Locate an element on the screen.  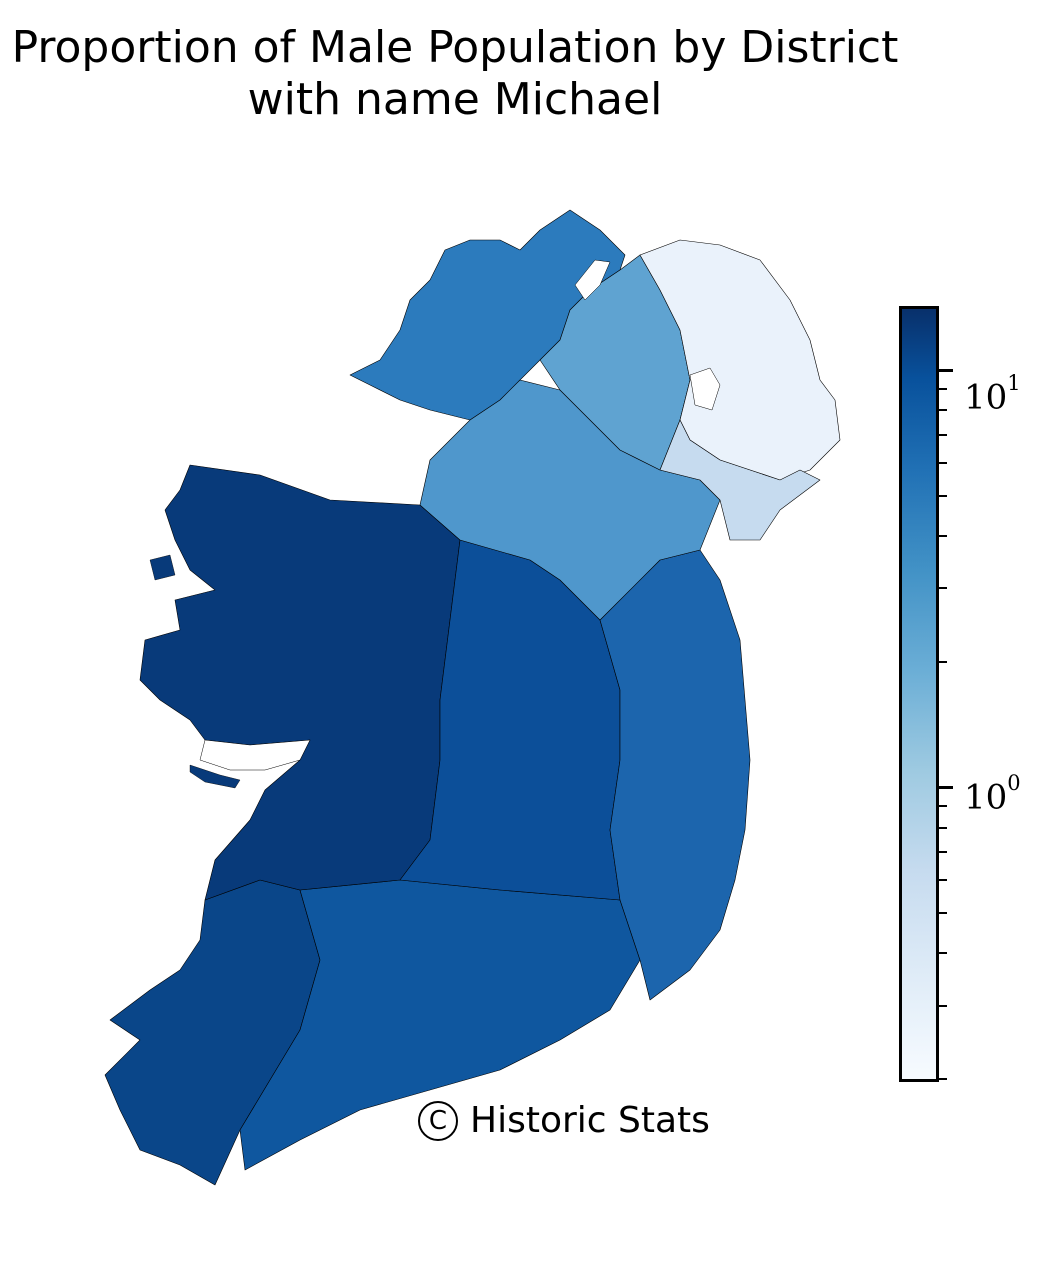
colorbar-label-10-0: 10⁰ is located at coordinates (992, 794).